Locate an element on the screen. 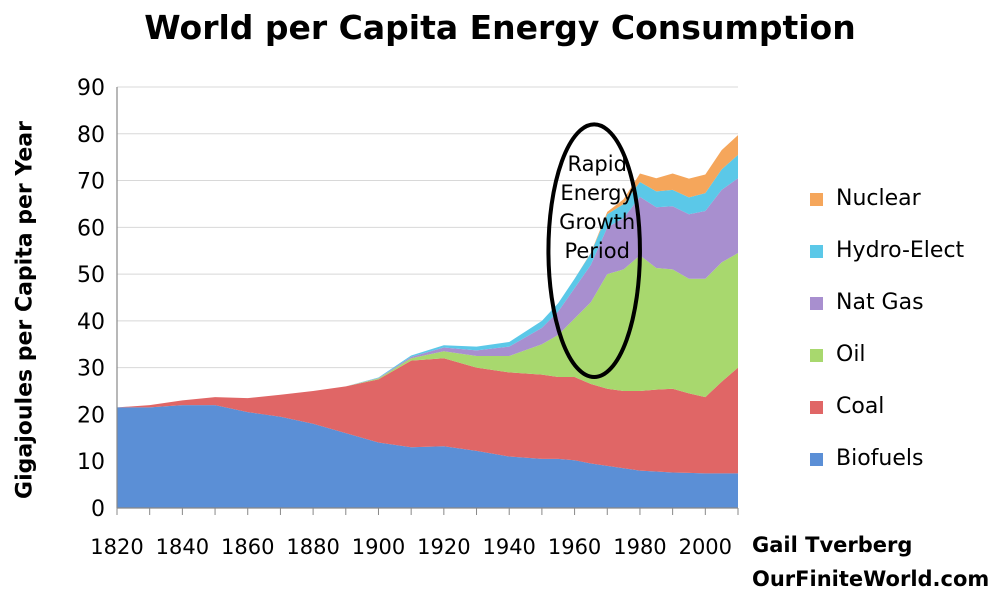  legend-item-biofuels: Biofuels is located at coordinates (905, 459).